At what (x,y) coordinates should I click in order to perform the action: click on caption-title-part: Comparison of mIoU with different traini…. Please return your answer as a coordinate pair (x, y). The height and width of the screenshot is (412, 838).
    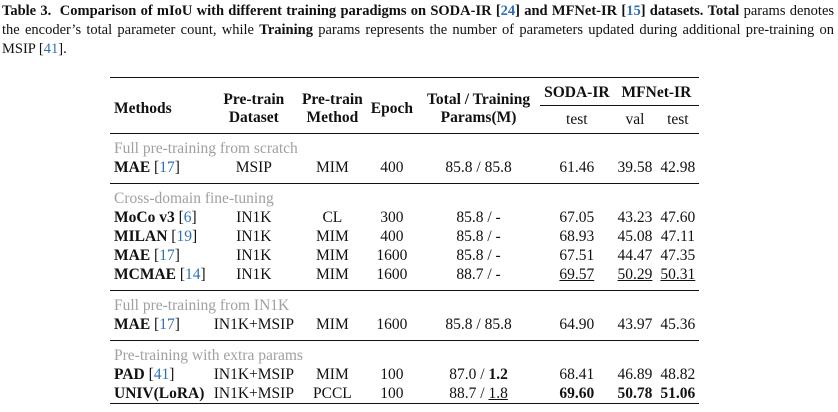
    Looking at the image, I should click on (280, 11).